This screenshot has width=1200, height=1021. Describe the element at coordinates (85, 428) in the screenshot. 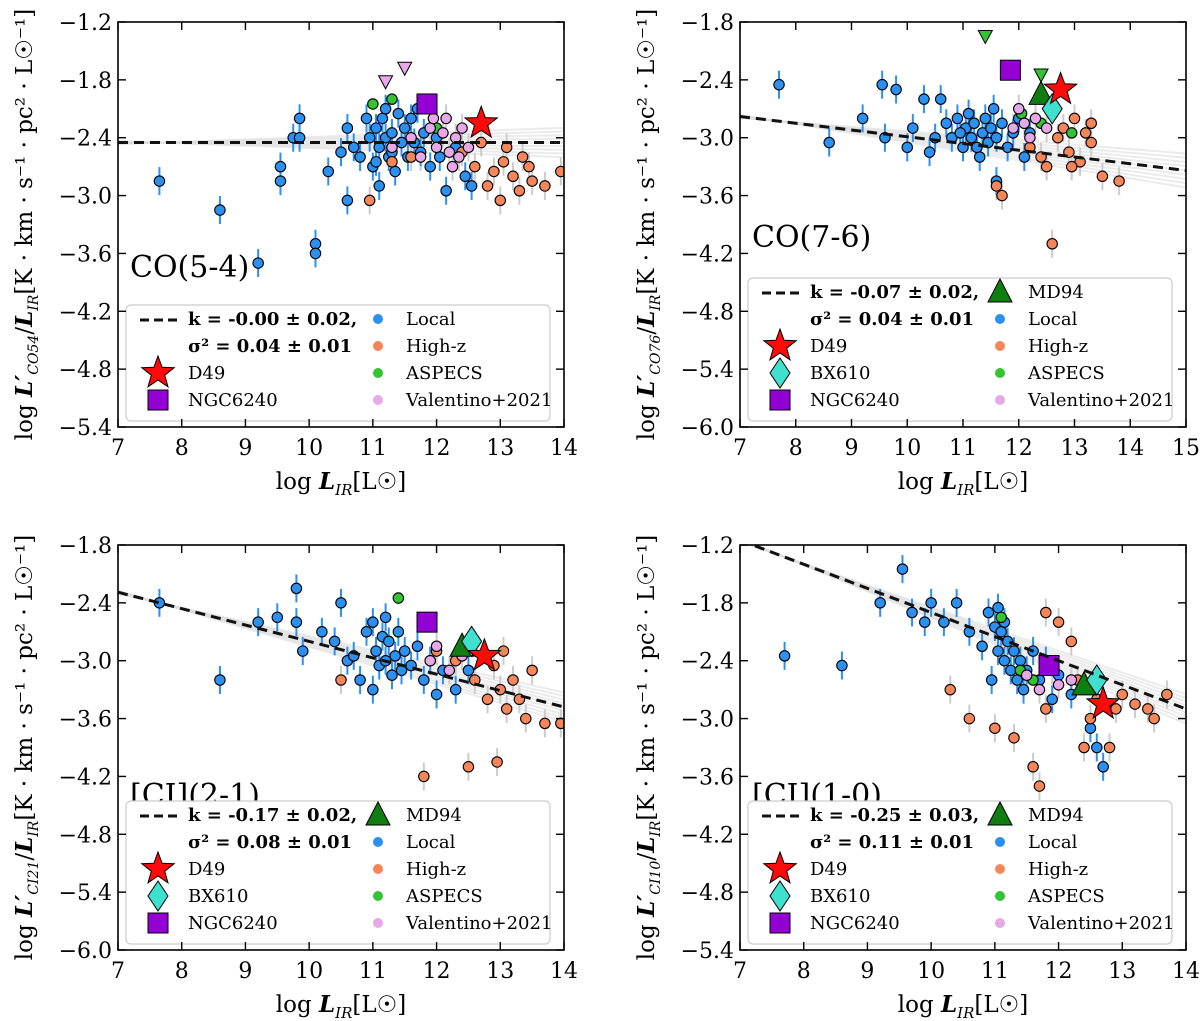

I see `y-tick-label: −5.4` at that location.